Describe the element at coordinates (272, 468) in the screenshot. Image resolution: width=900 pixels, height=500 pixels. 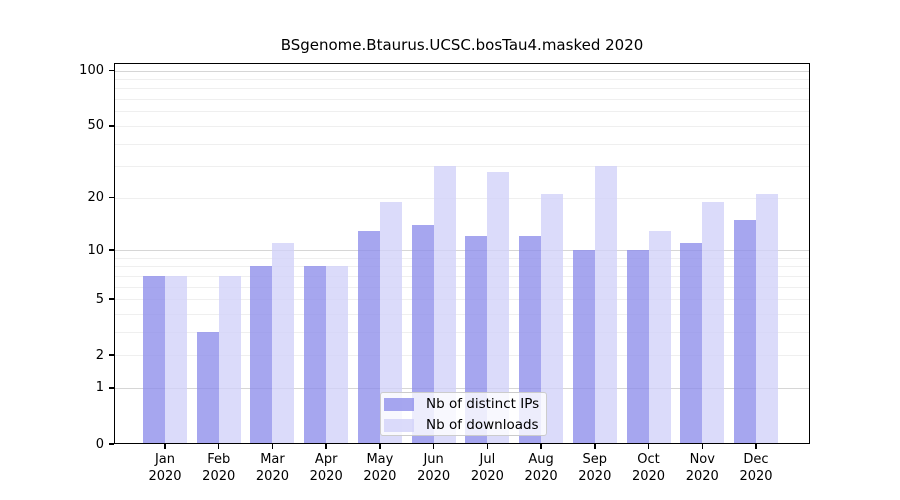
I see `x-tick-label: Mar 2020` at that location.